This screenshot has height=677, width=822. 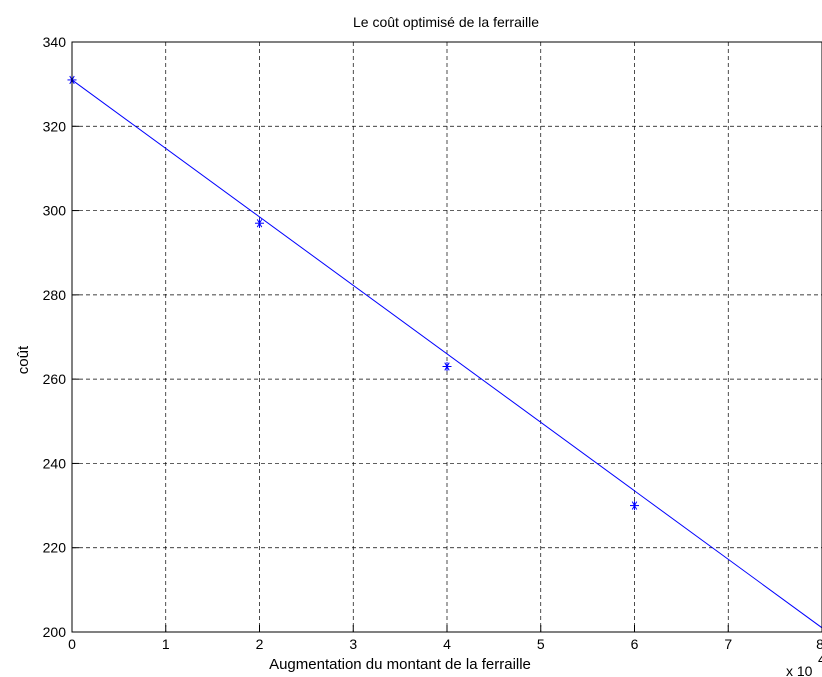 What do you see at coordinates (23, 359) in the screenshot?
I see `y-axis-label: coût` at bounding box center [23, 359].